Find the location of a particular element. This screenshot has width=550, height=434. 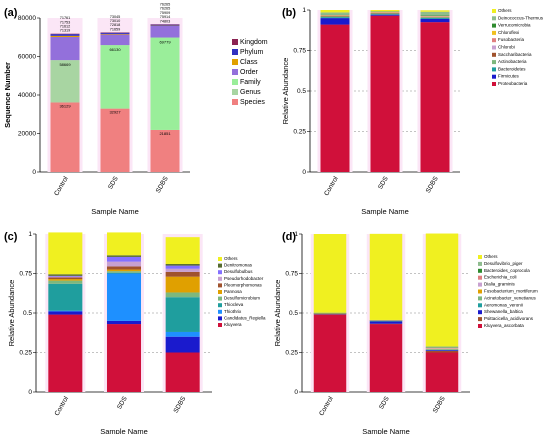

data-label: 32927 is located at coordinates (115, 112).